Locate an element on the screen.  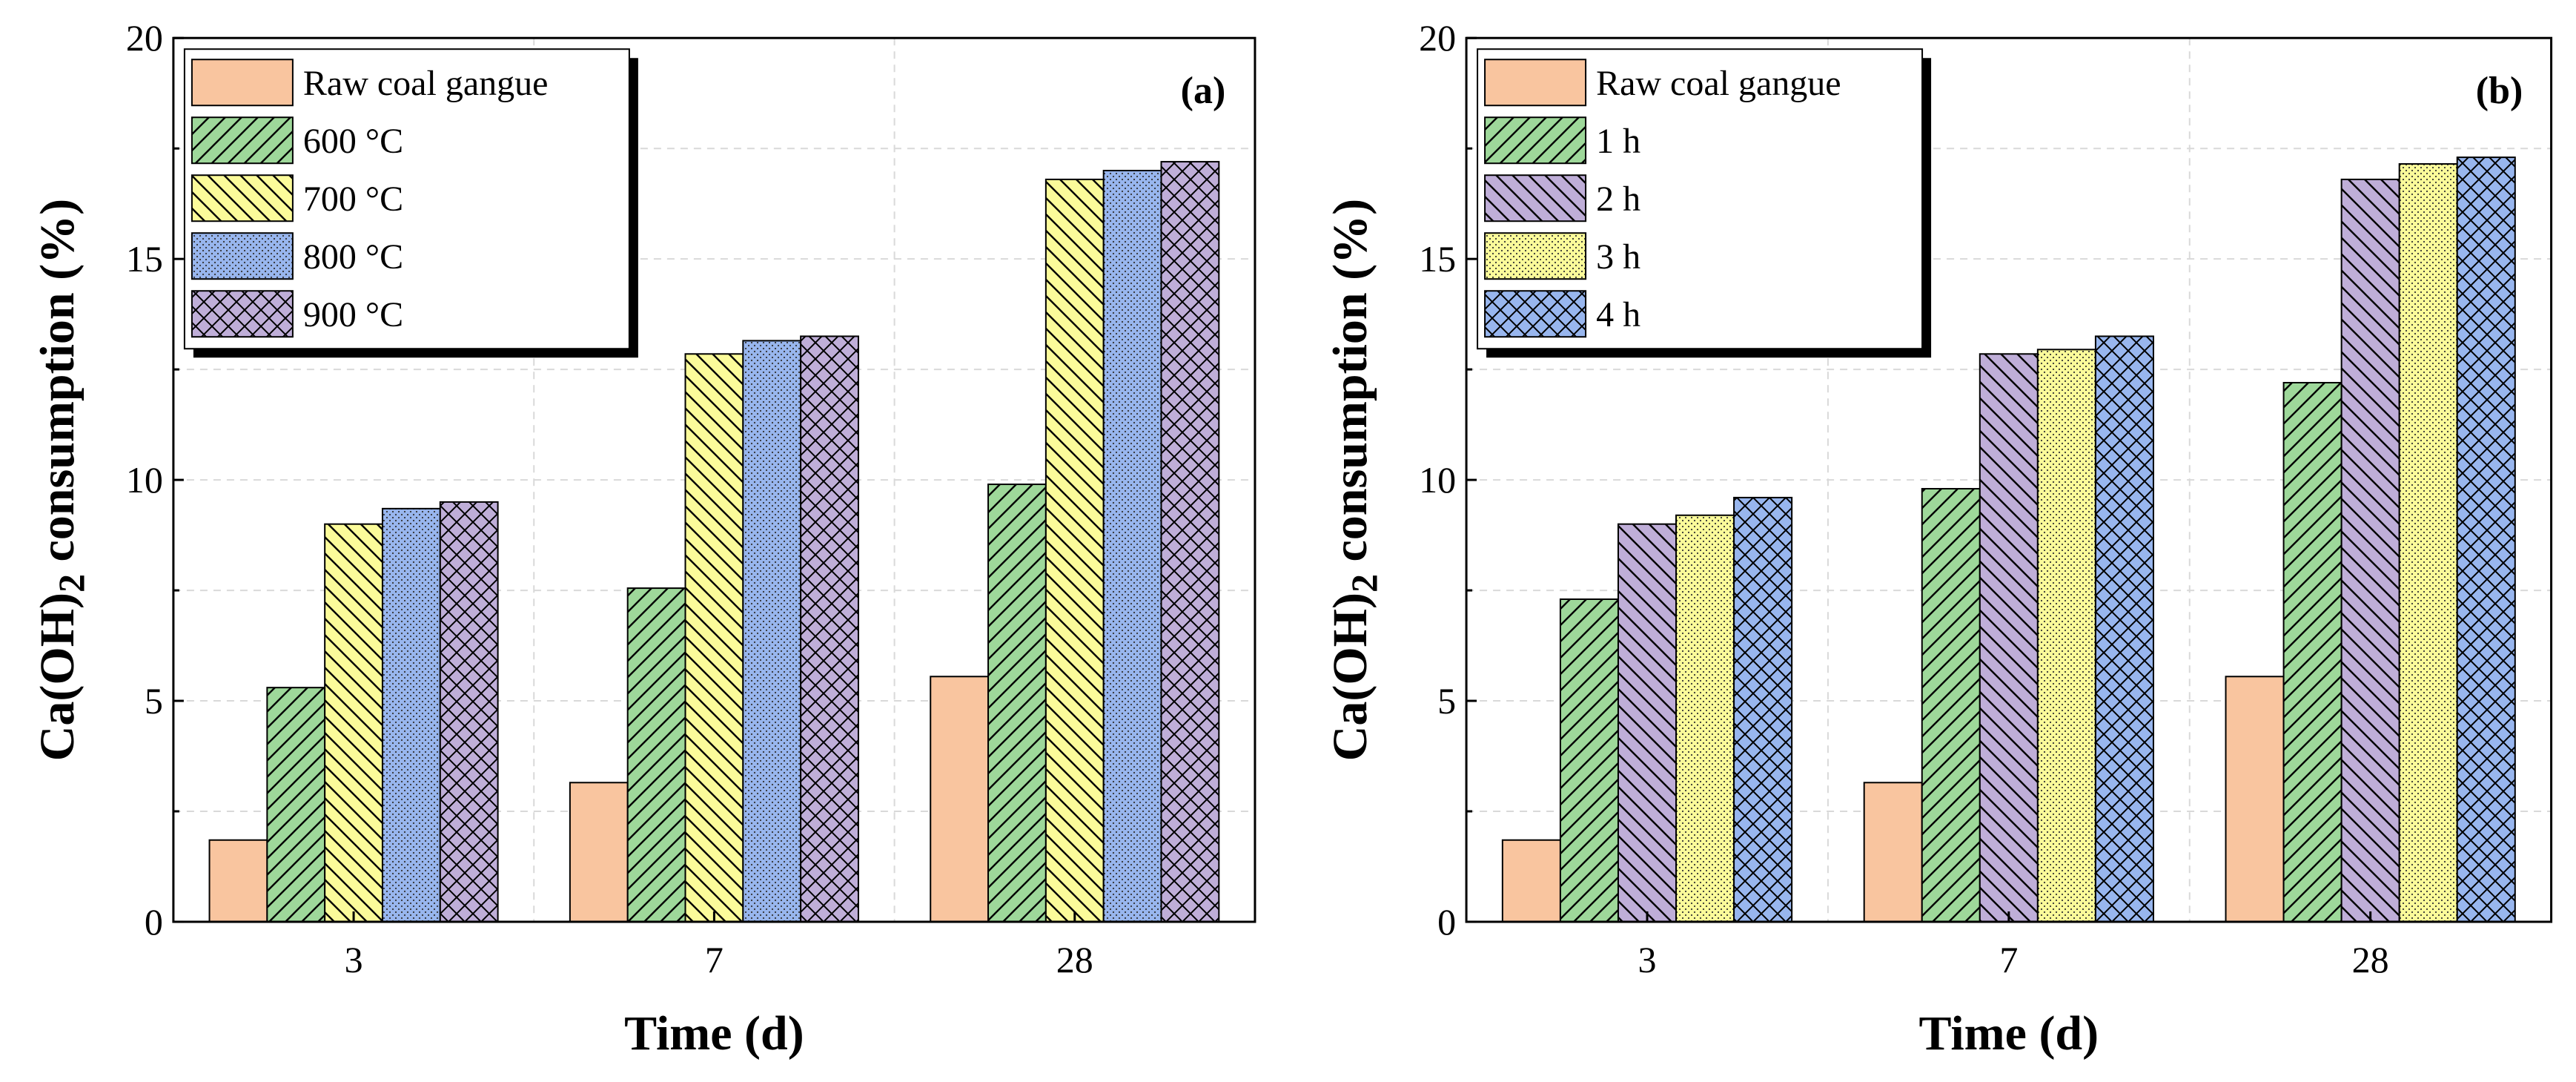
legend: Raw coal gangue 600 °C 700 °C 800 °C 900 °C is located at coordinates (410, 203).